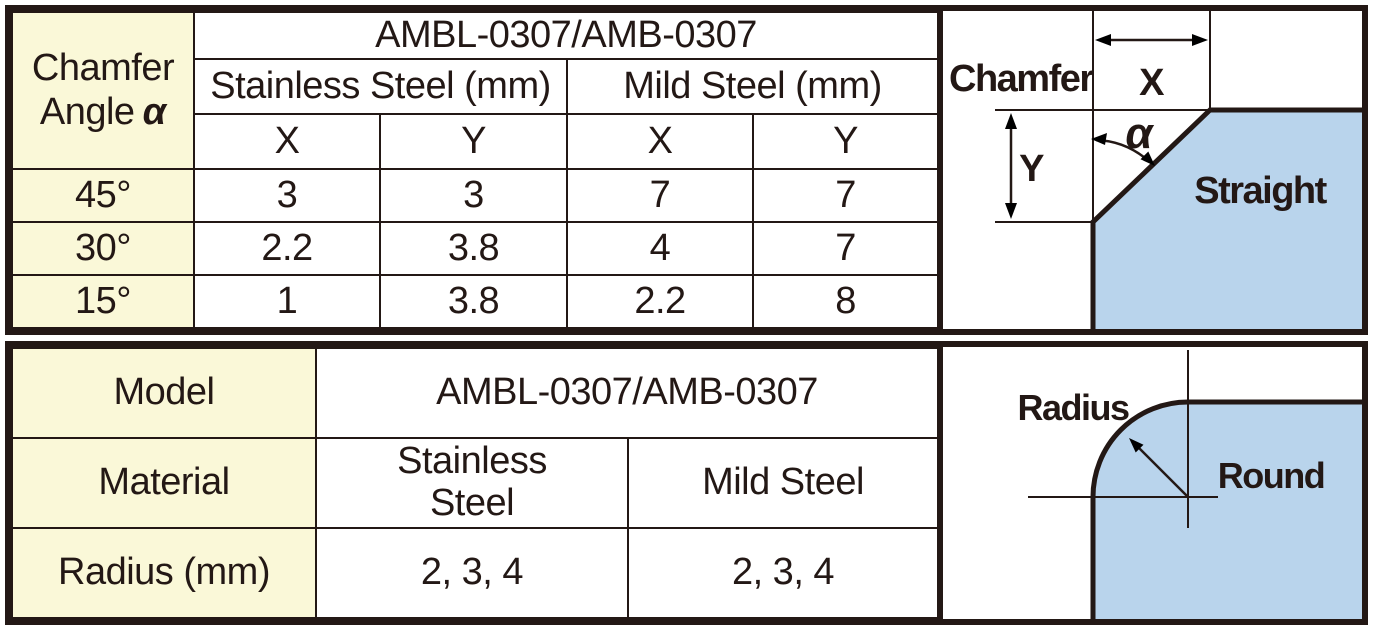 The height and width of the screenshot is (630, 1373). What do you see at coordinates (472, 483) in the screenshot?
I see `material-stainless-cell: Stainless Steel` at bounding box center [472, 483].